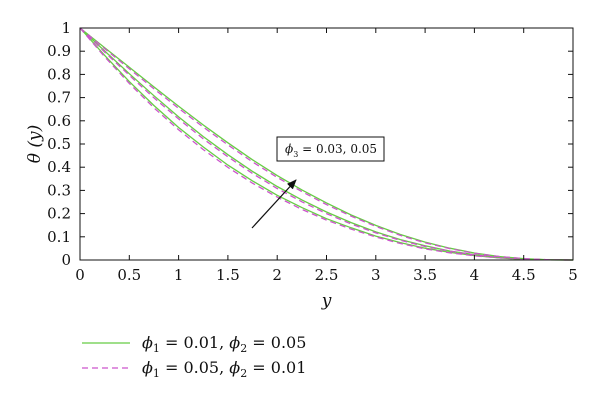  I want to click on y-tick-label: 0.1, so click(59, 237).